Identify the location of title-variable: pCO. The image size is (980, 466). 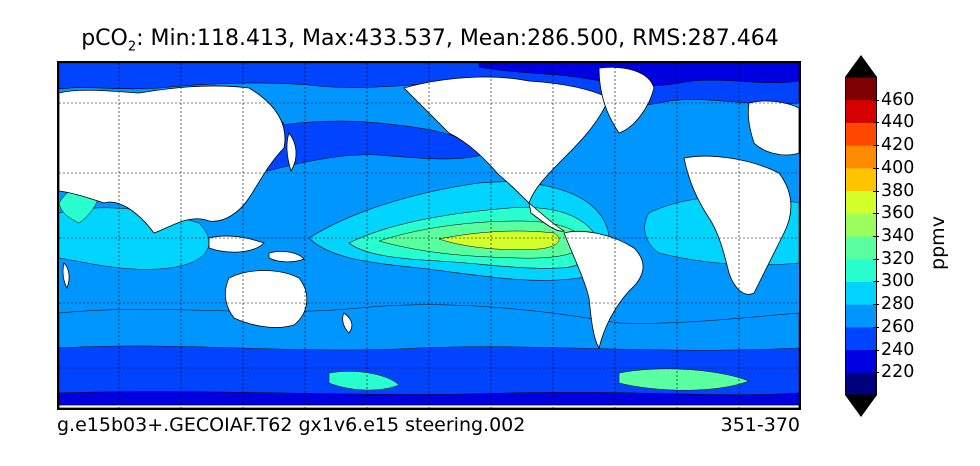
(104, 38).